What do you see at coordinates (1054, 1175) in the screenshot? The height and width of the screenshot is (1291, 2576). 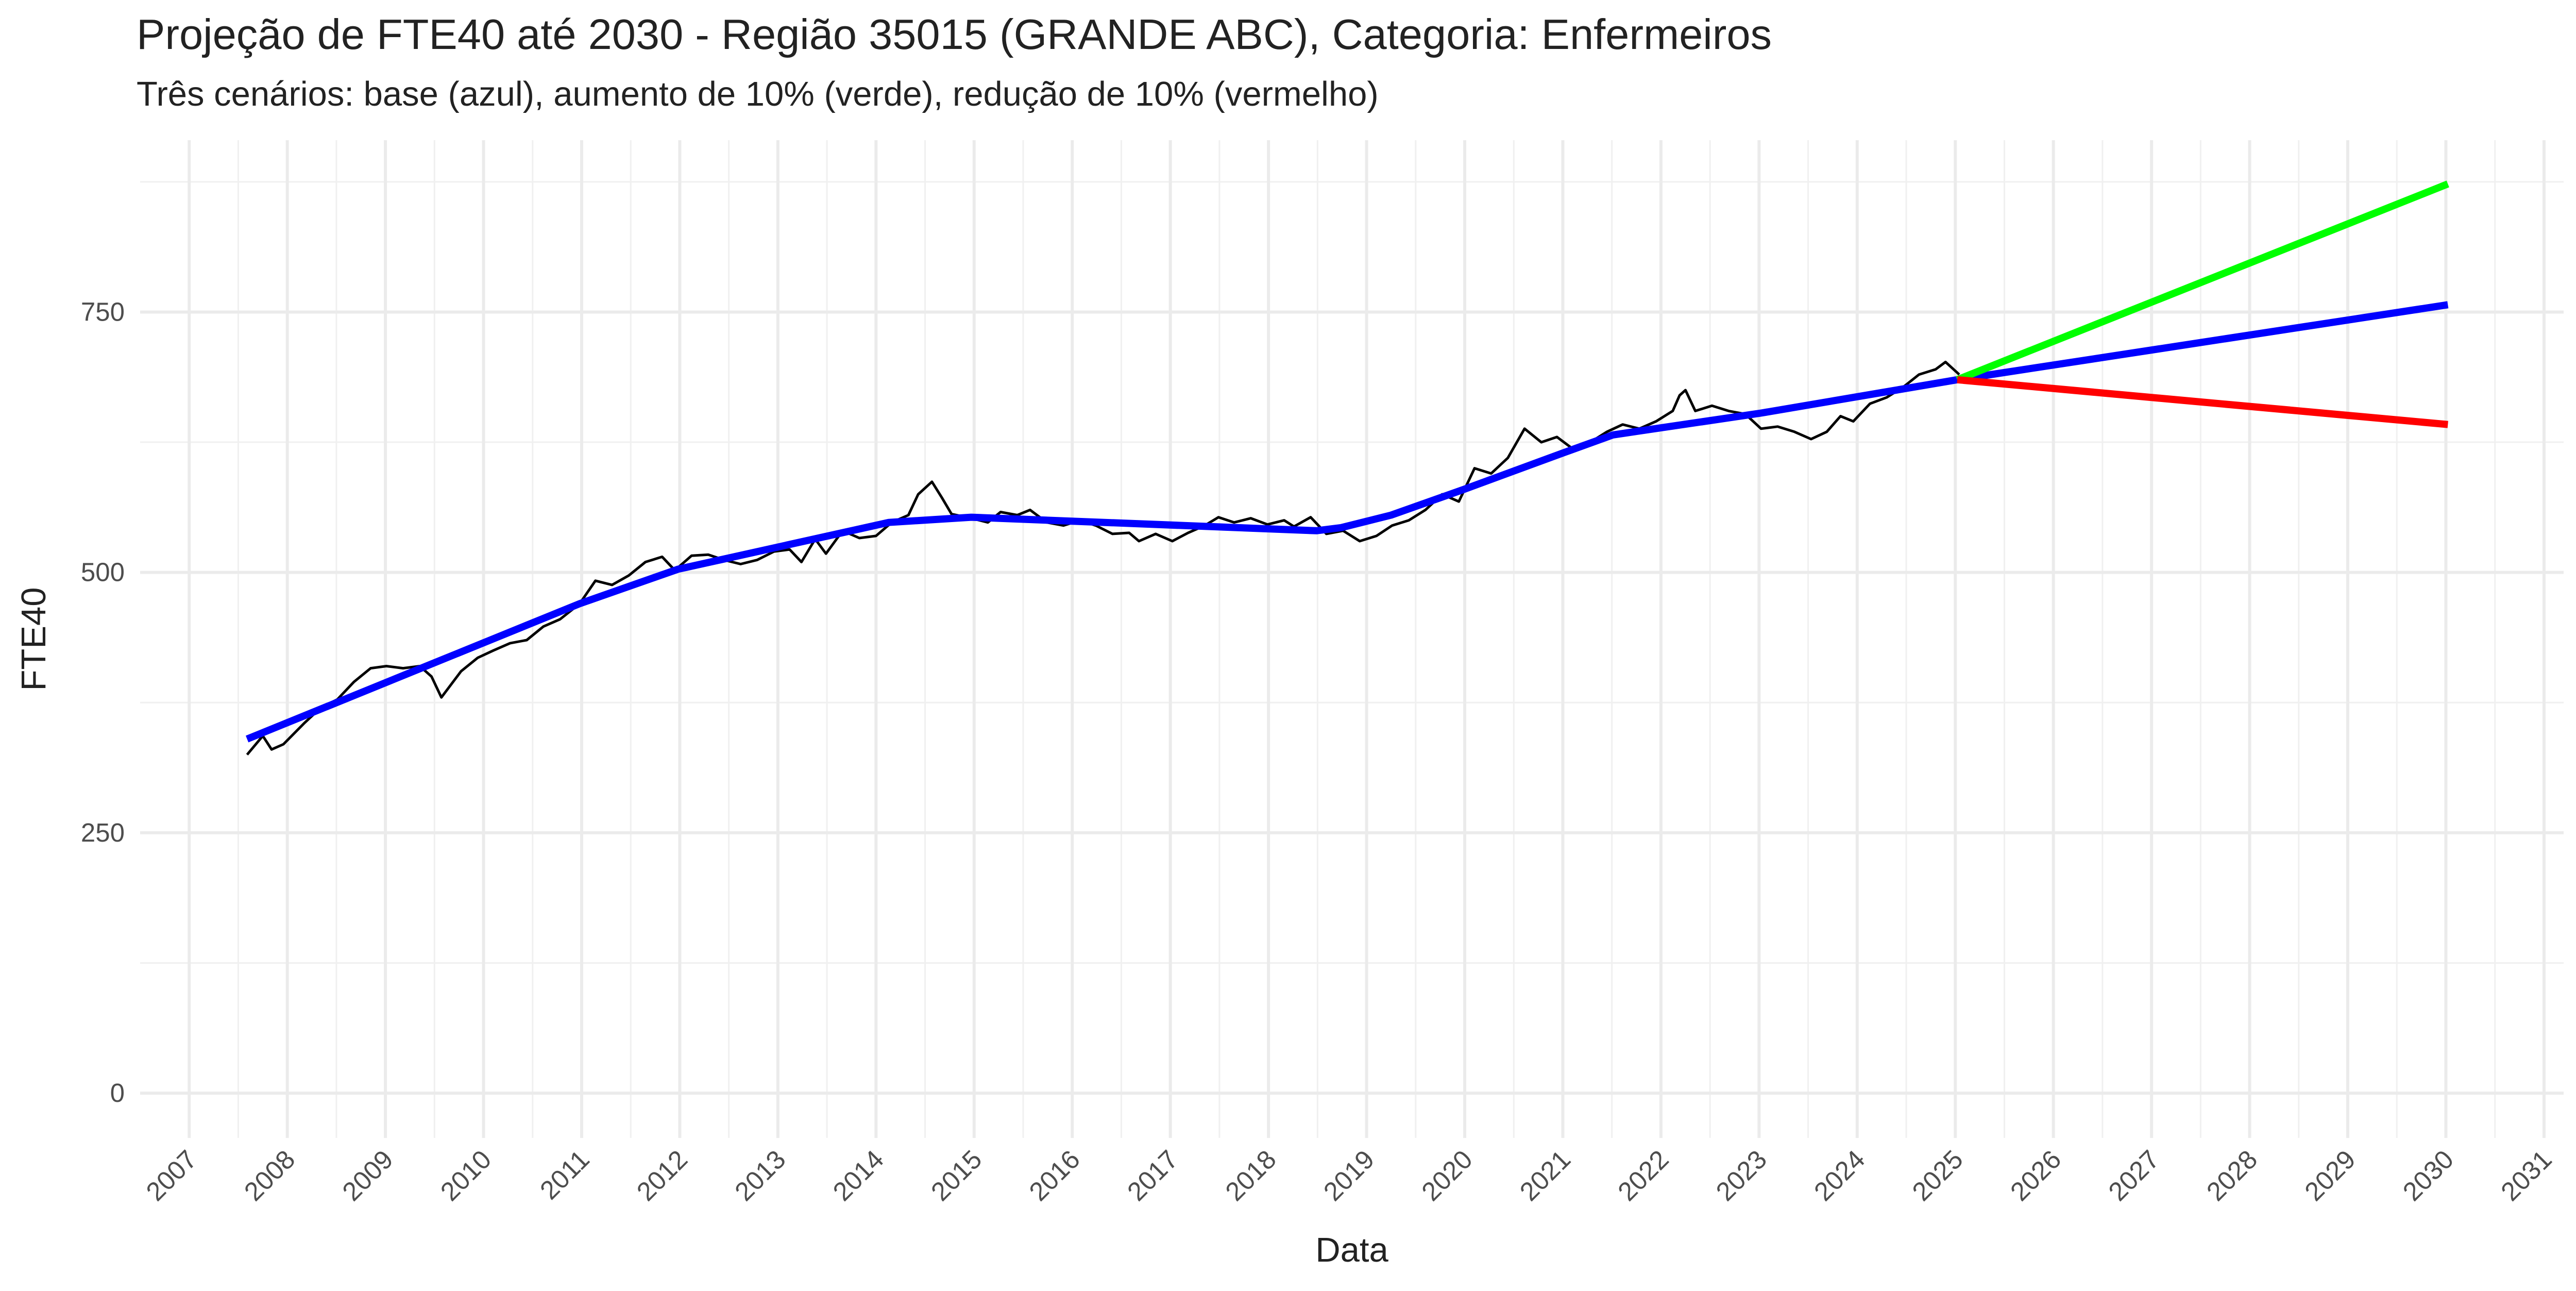 I see `x-tick-label: 2016` at bounding box center [1054, 1175].